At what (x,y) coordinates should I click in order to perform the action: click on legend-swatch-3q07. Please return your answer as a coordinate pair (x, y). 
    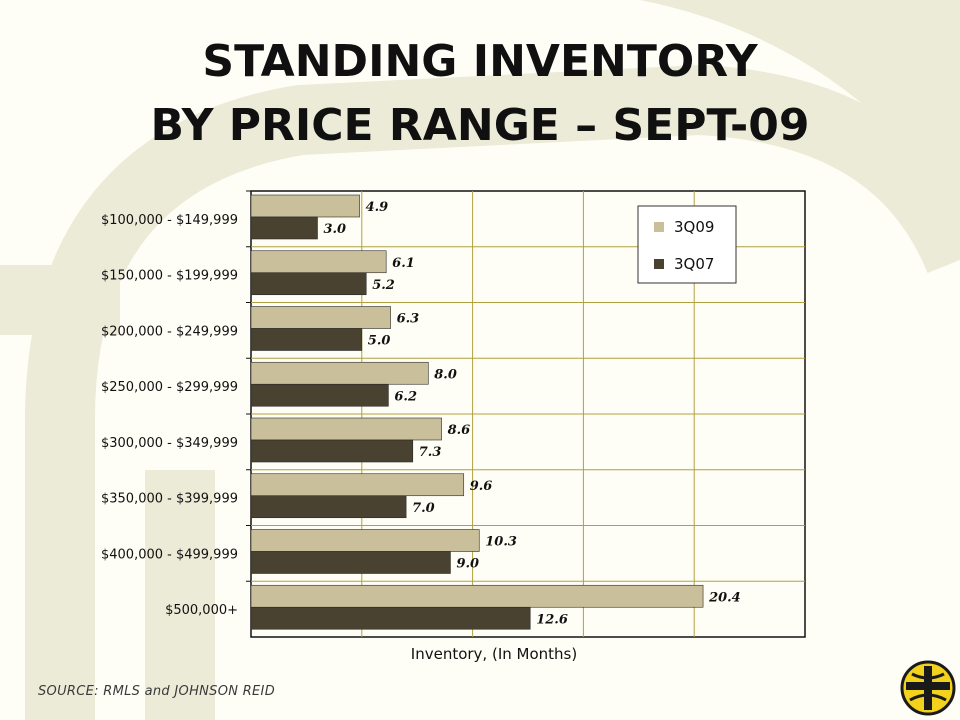
    Looking at the image, I should click on (659, 264).